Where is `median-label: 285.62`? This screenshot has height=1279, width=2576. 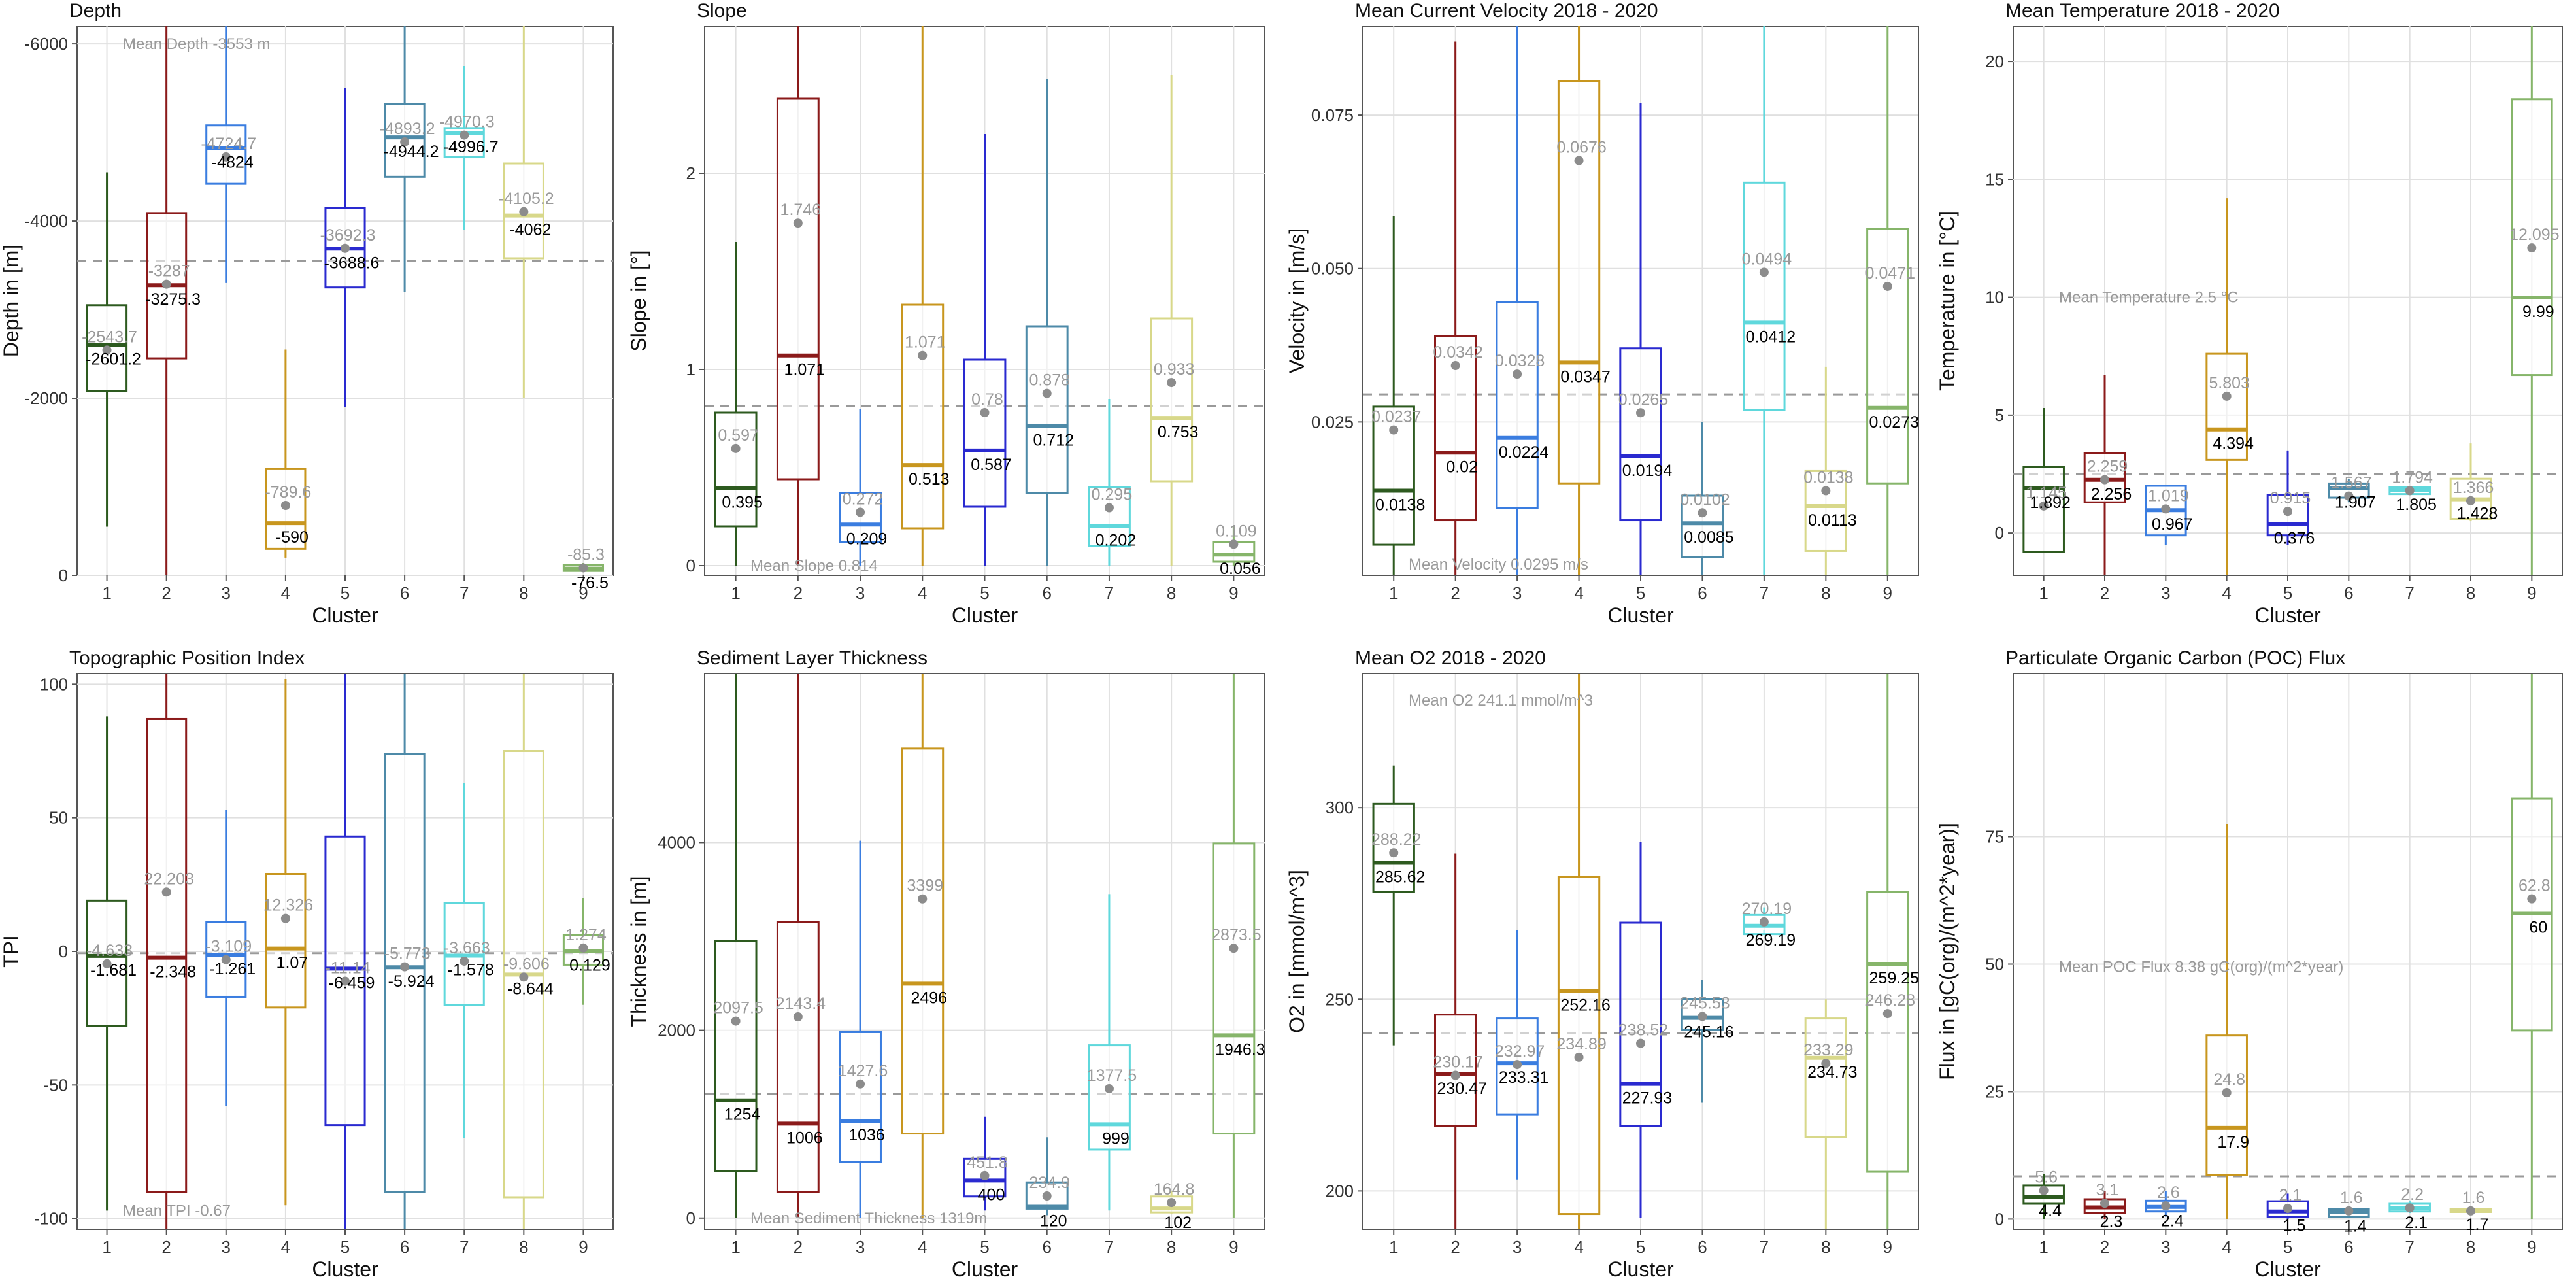 median-label: 285.62 is located at coordinates (1400, 877).